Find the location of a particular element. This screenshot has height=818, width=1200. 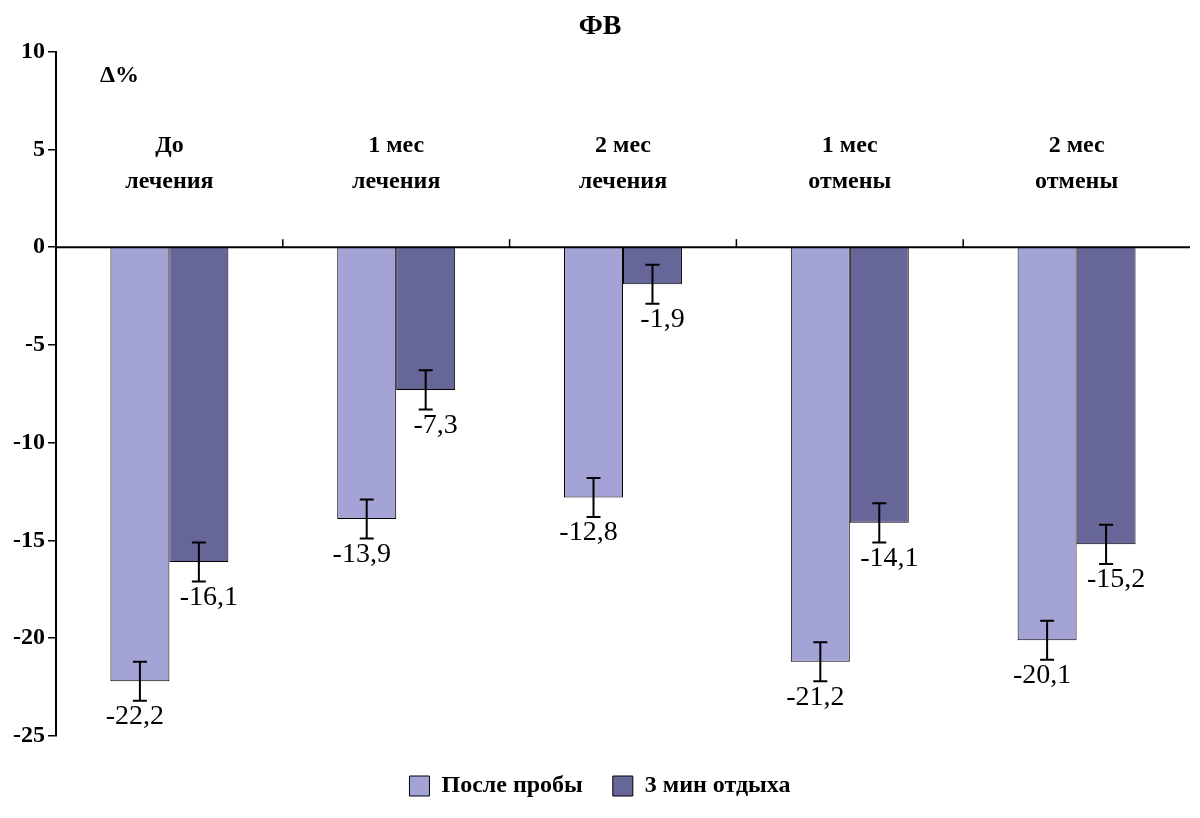

x-tick-label: 1 мес отмены is located at coordinates (850, 161).